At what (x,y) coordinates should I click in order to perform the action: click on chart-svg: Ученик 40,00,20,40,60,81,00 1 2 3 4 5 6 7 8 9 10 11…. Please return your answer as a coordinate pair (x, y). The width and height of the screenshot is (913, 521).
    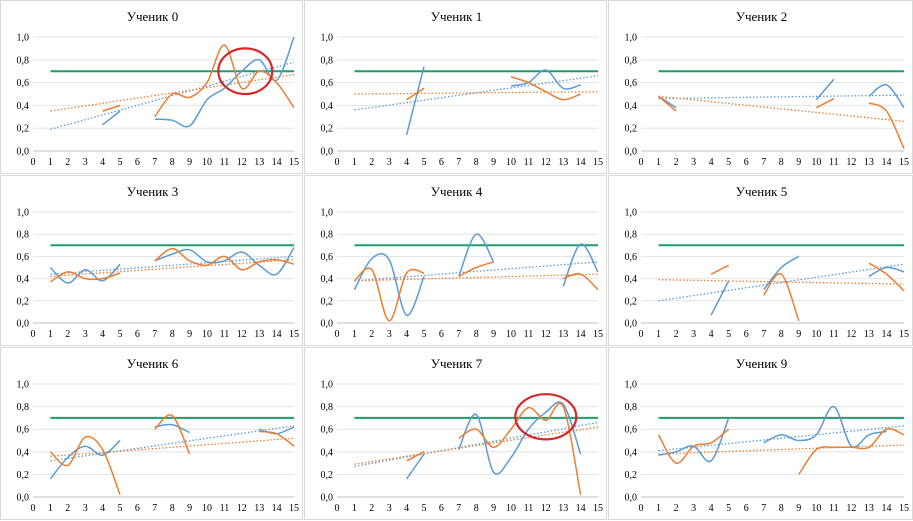
    Looking at the image, I should click on (462, 262).